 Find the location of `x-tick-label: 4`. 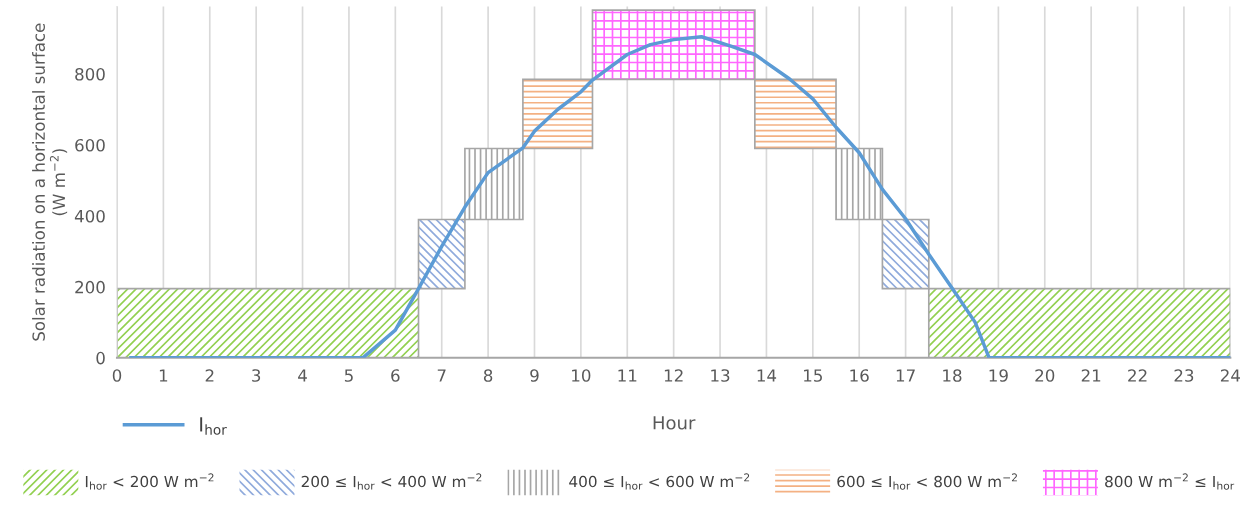

x-tick-label: 4 is located at coordinates (302, 375).